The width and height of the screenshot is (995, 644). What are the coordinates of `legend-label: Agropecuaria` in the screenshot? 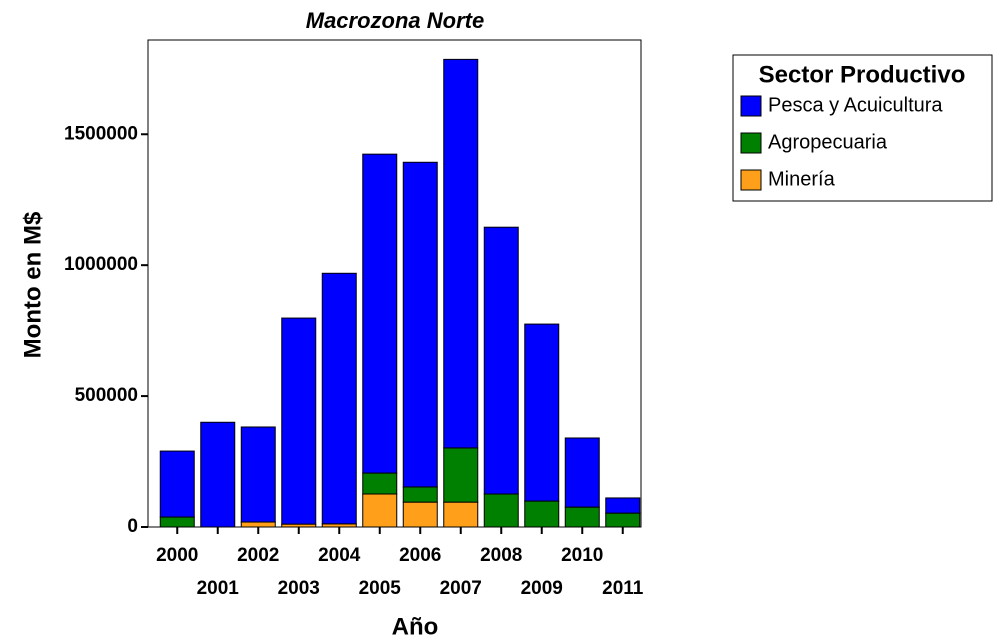 It's located at (828, 142).